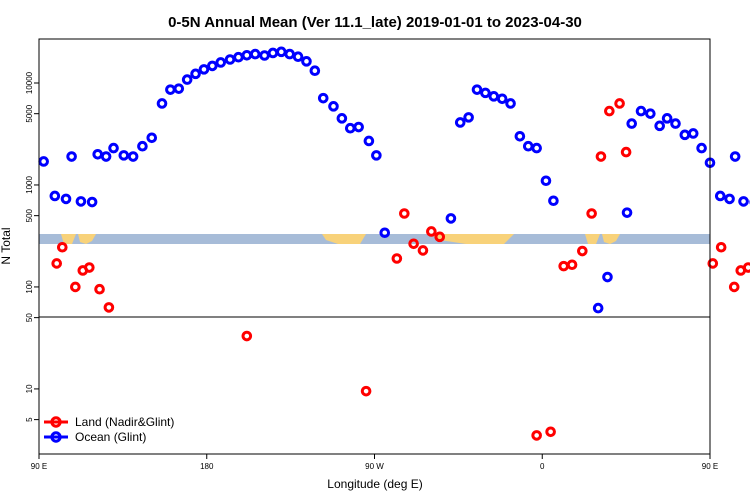 Image resolution: width=750 pixels, height=500 pixels. I want to click on x-tick-label: 180, so click(207, 466).